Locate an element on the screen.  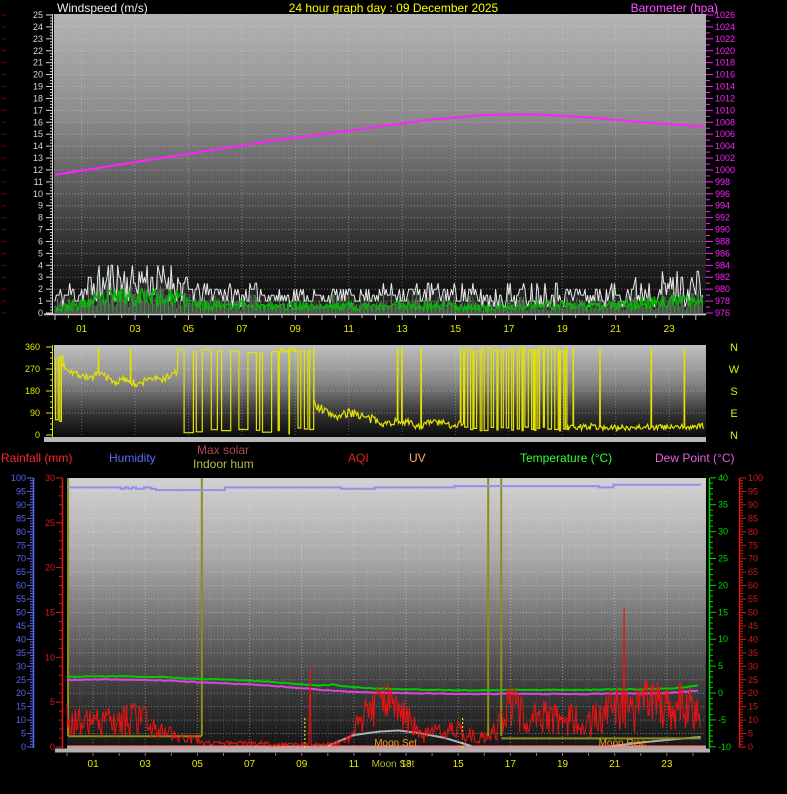
windspeed-axis-title: Windspeed (m/s) is located at coordinates (102, 8).